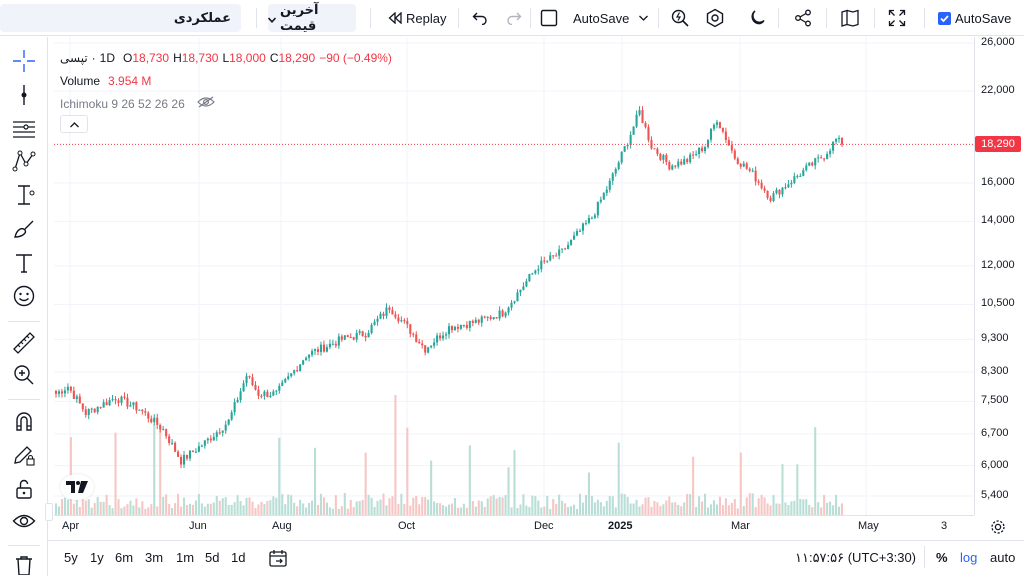 The image size is (1024, 576). What do you see at coordinates (71, 557) in the screenshot?
I see `range-button-5y: 5y` at bounding box center [71, 557].